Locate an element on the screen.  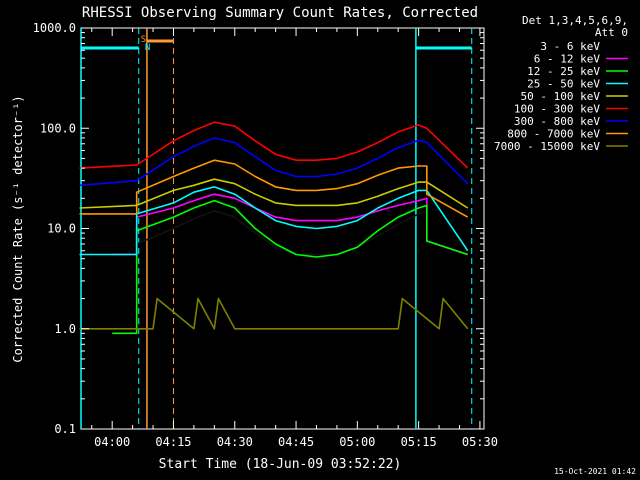
legend-entry-label: 300 - 800 keV is located at coordinates (557, 121).